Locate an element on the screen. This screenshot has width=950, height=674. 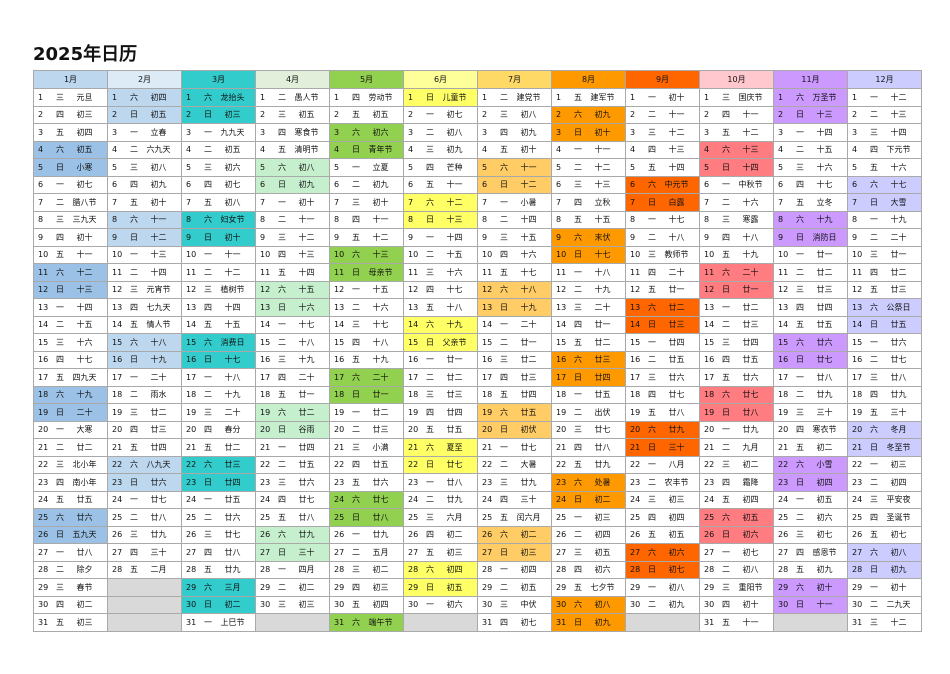
day-cell: 1 六万圣节 is located at coordinates (810, 97).